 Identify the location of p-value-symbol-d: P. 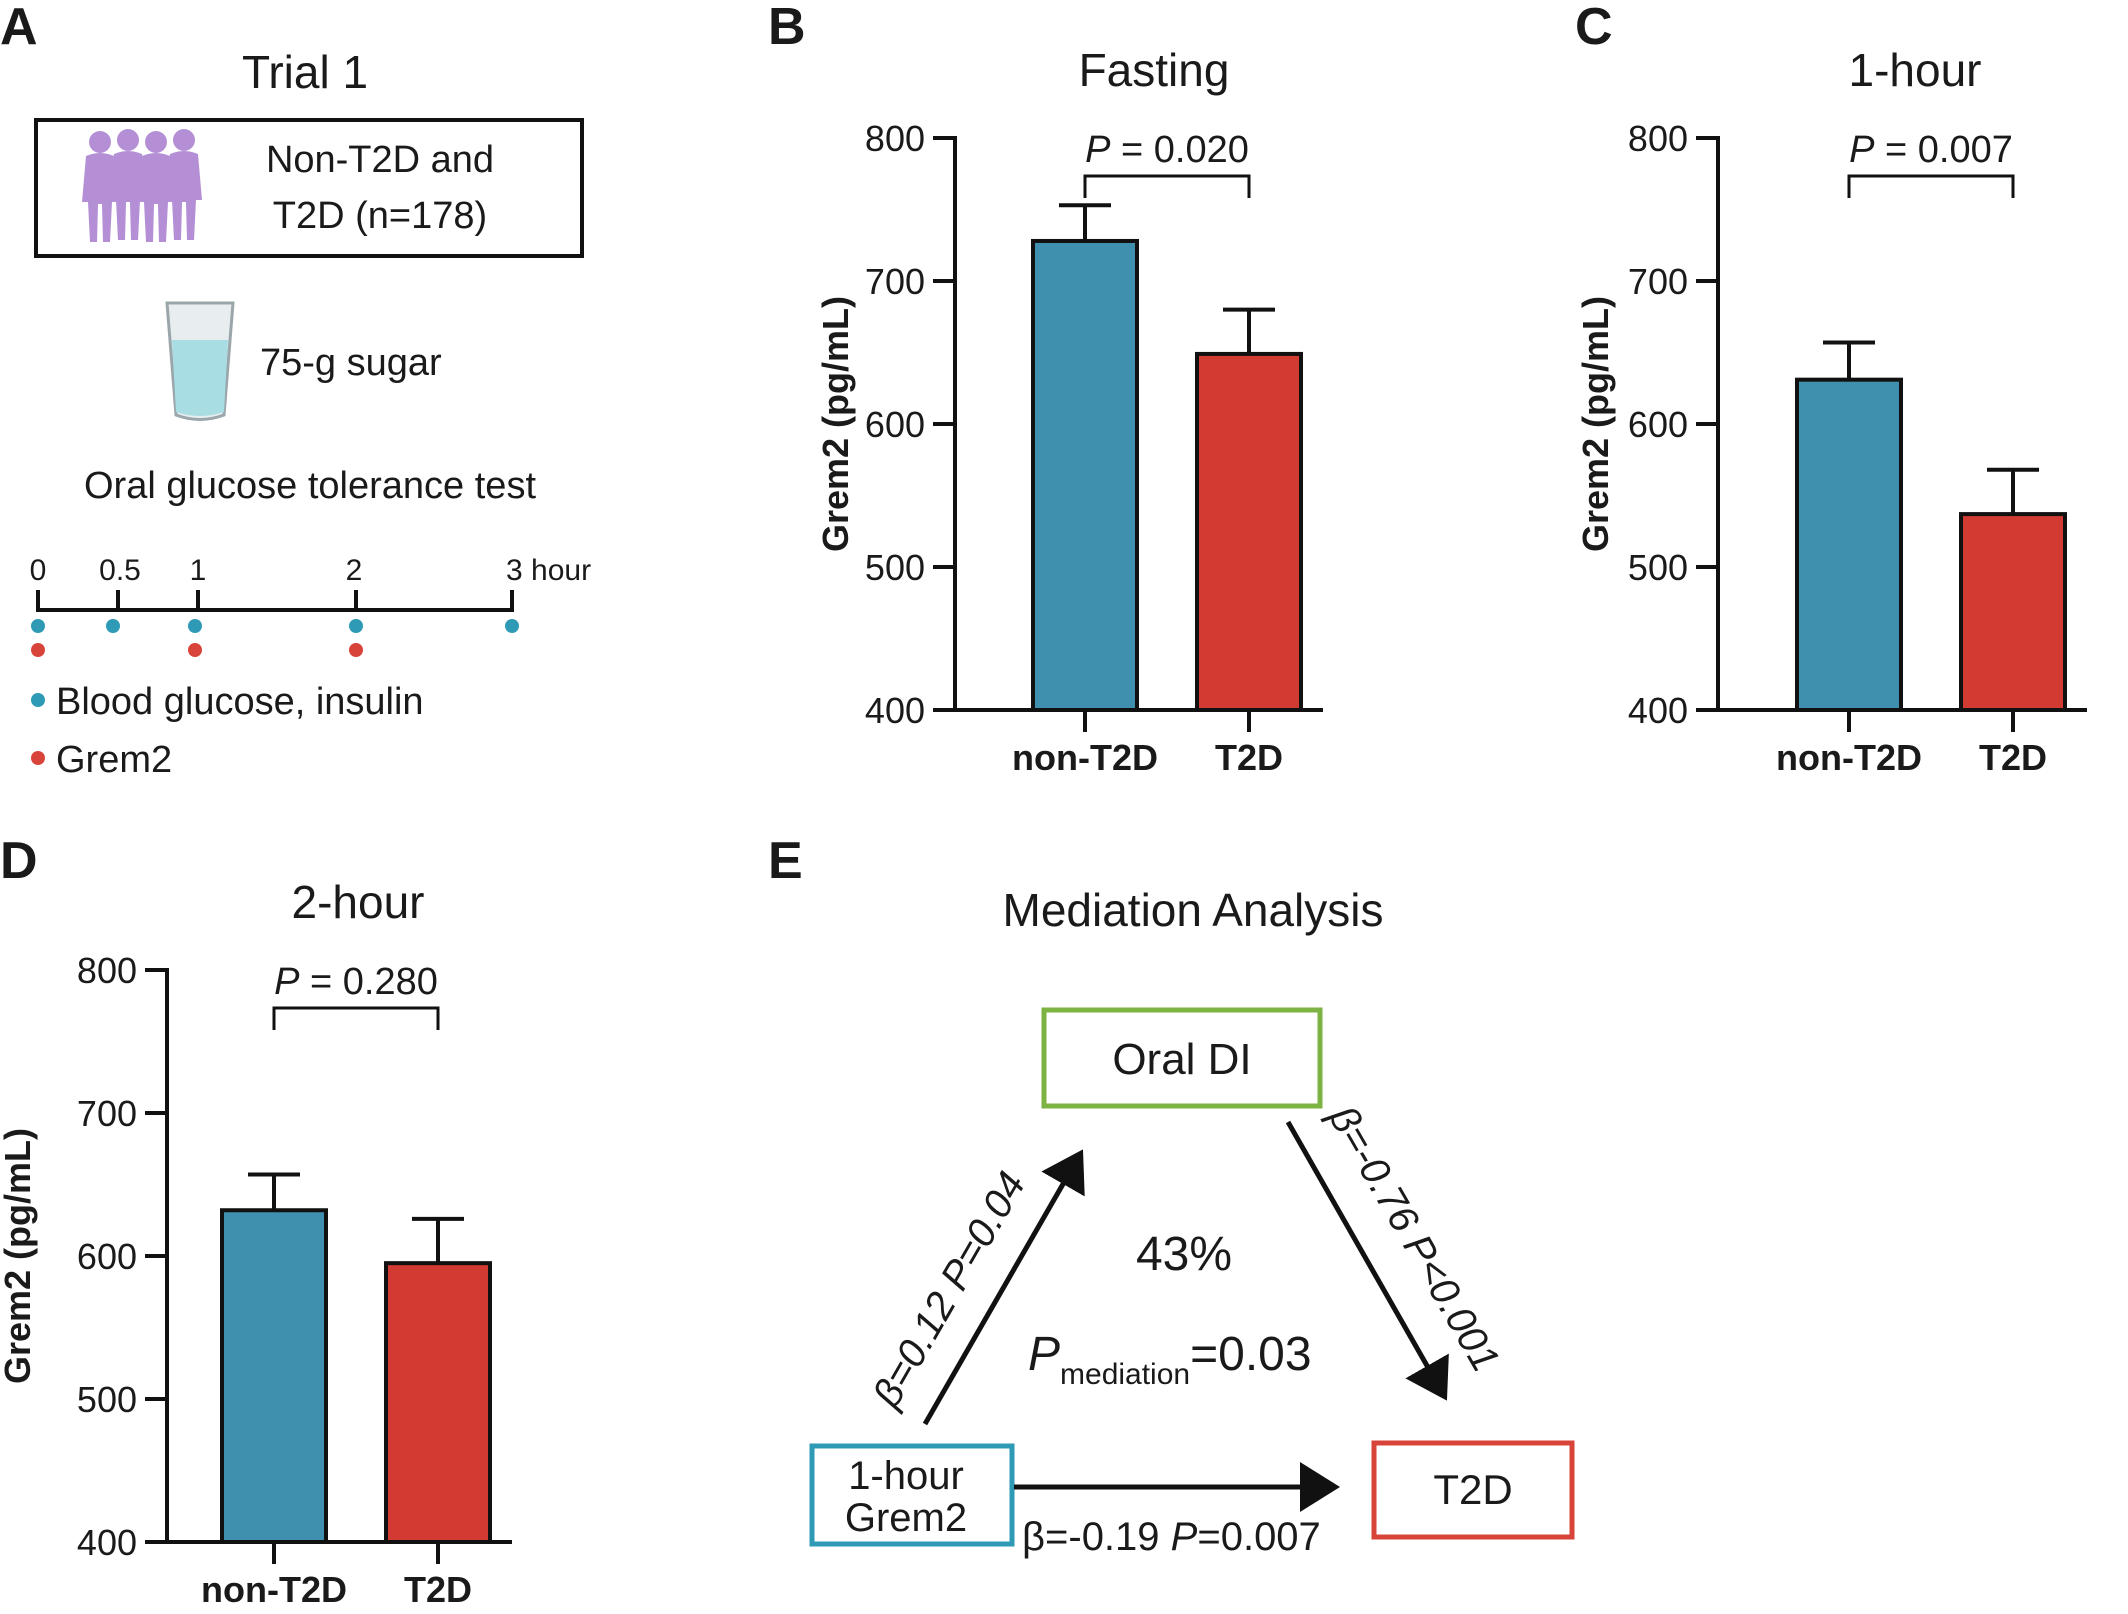
(287, 982).